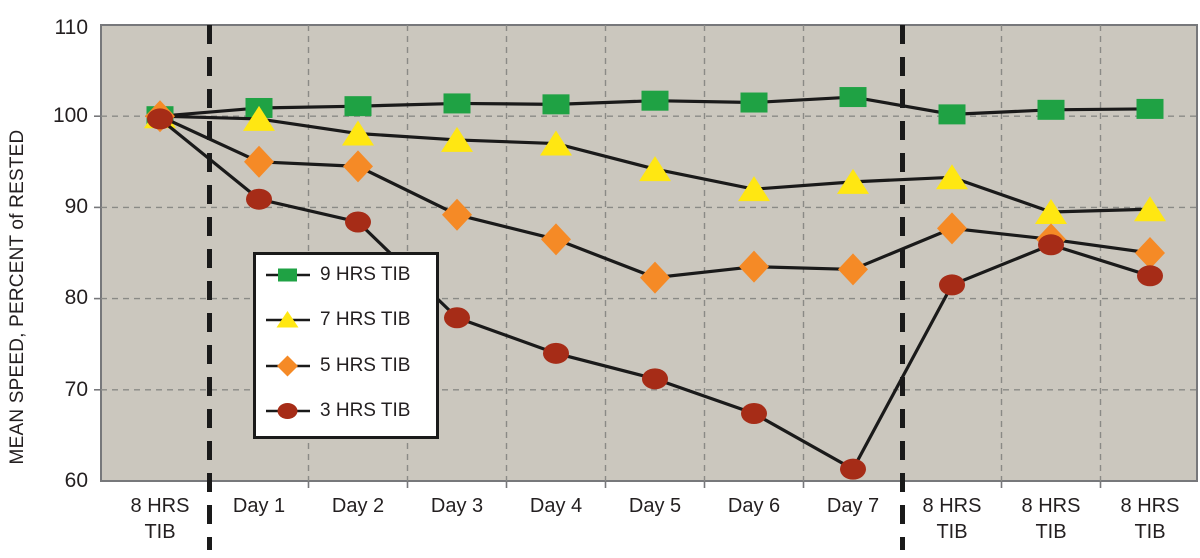  What do you see at coordinates (365, 410) in the screenshot?
I see `legend-label: 3 HRS TIB` at bounding box center [365, 410].